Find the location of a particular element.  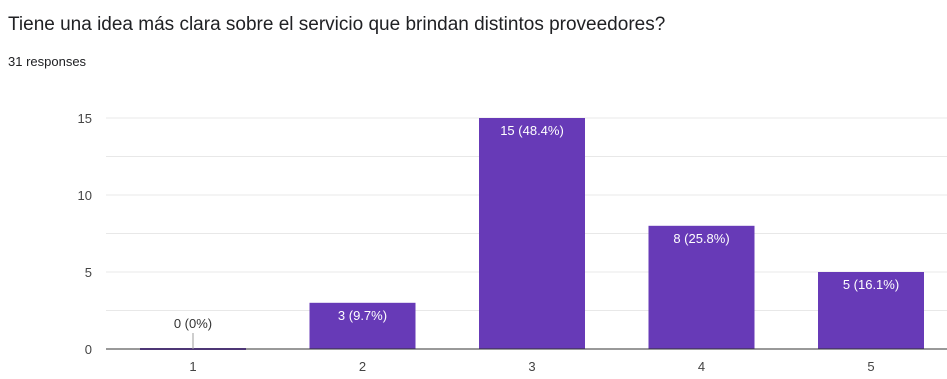

y-axis-ticks: 0 5 10 15 is located at coordinates (85, 234).